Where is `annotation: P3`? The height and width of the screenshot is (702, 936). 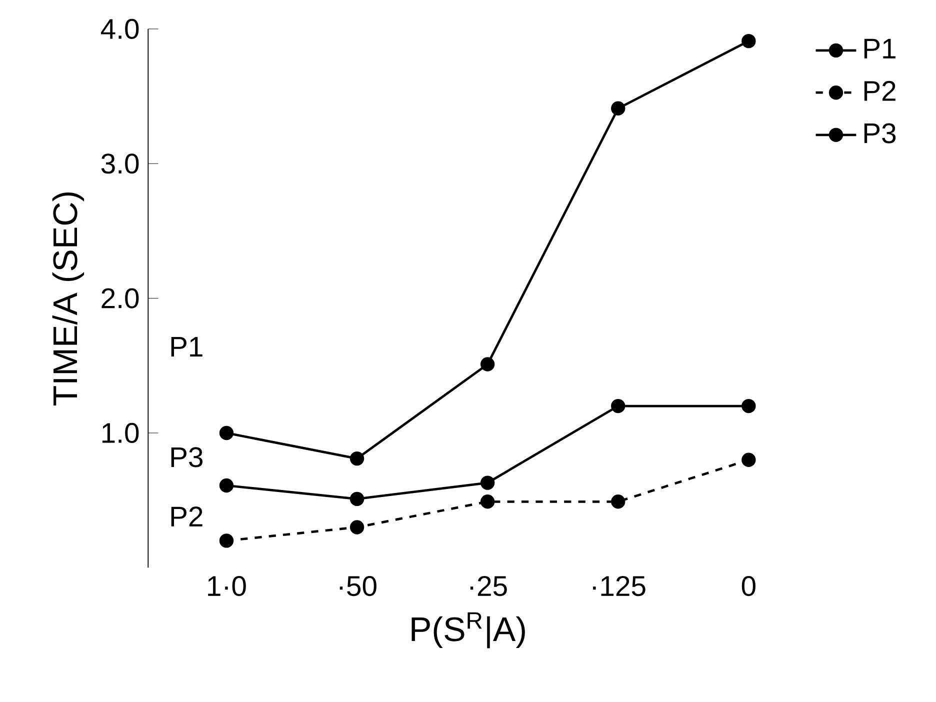
annotation: P3 is located at coordinates (187, 457).